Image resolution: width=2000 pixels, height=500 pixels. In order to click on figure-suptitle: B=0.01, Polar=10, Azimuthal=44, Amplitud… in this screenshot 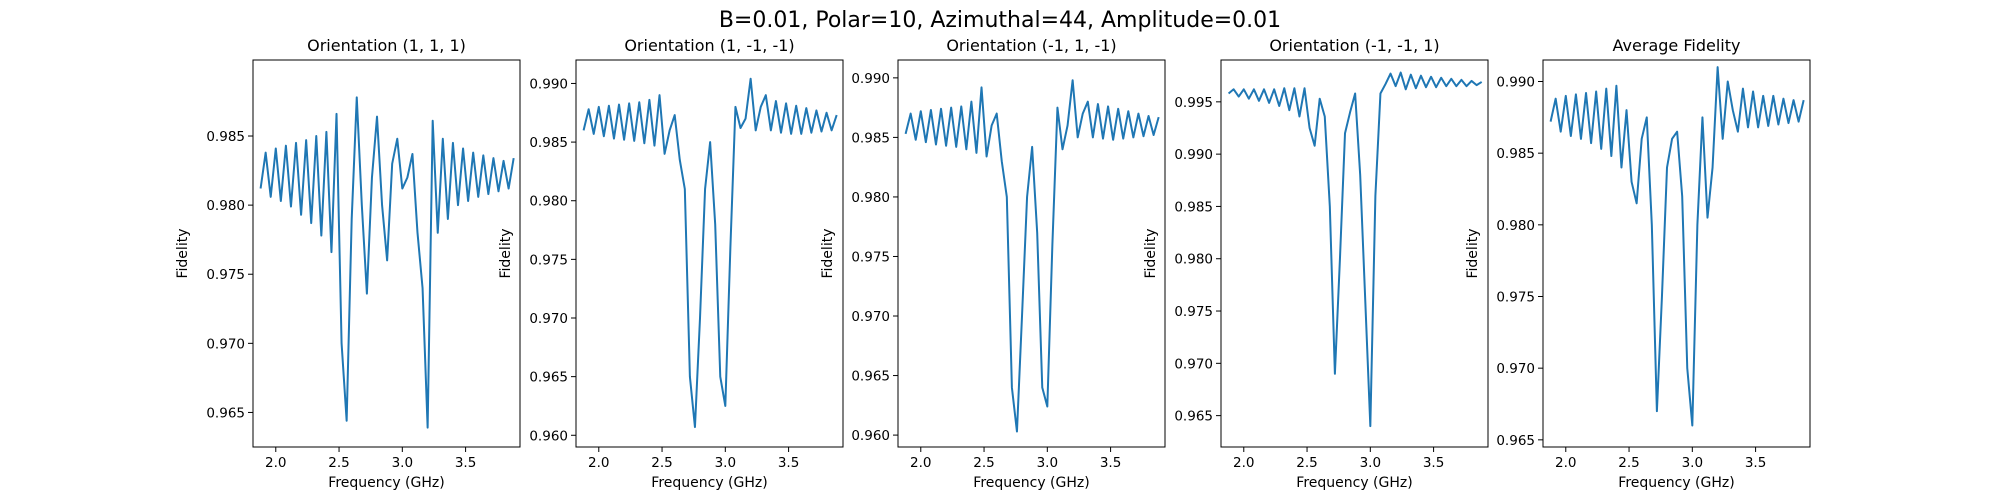, I will do `click(1000, 20)`.